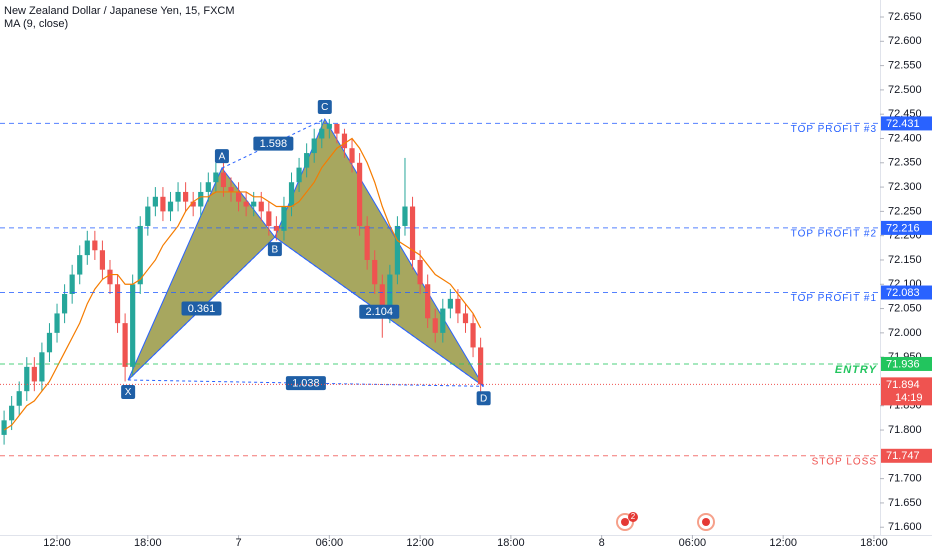 The height and width of the screenshot is (550, 932). I want to click on event-badge: 2, so click(633, 516).